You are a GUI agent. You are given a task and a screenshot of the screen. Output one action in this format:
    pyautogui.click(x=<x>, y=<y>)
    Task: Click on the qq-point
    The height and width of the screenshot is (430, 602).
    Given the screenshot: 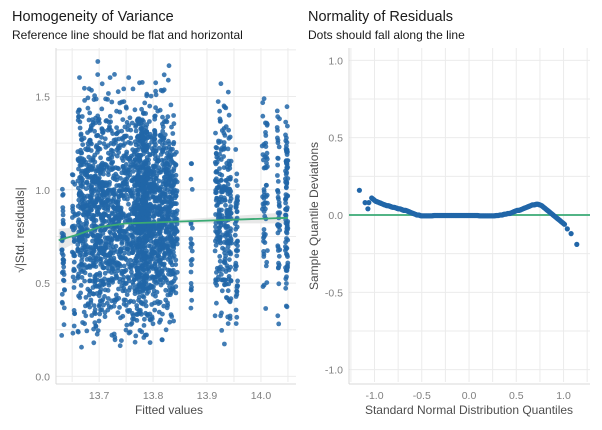 What is the action you would take?
    pyautogui.click(x=369, y=203)
    